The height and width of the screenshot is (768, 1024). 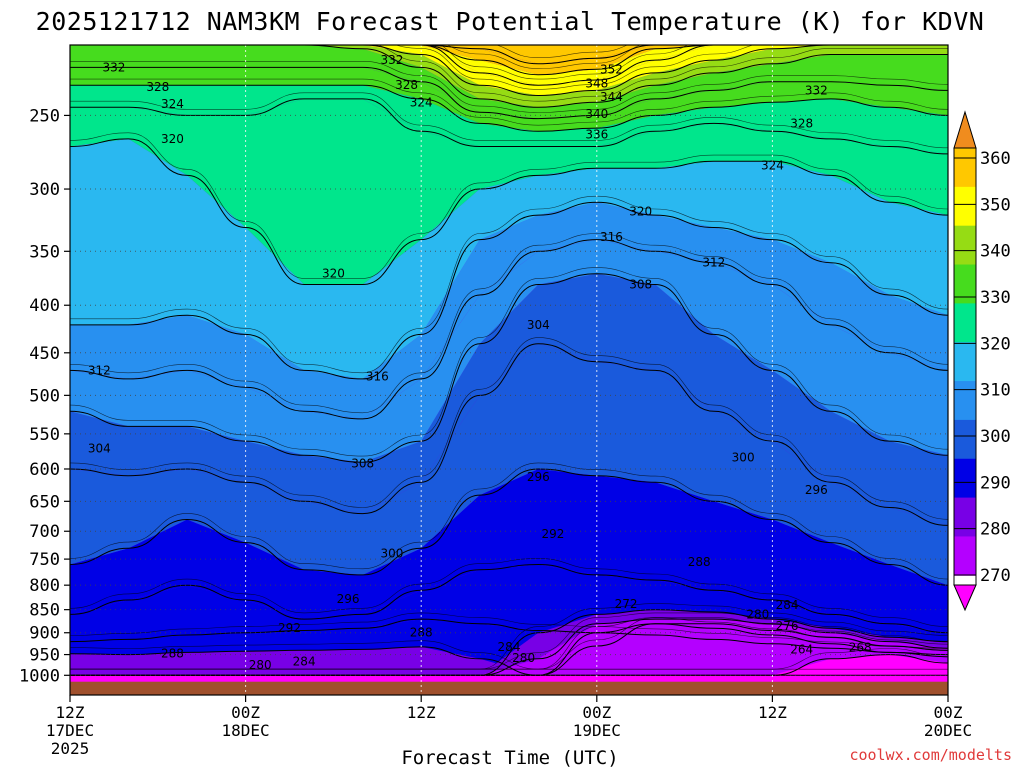 I want to click on contour-label-276-39: 276, so click(x=787, y=626).